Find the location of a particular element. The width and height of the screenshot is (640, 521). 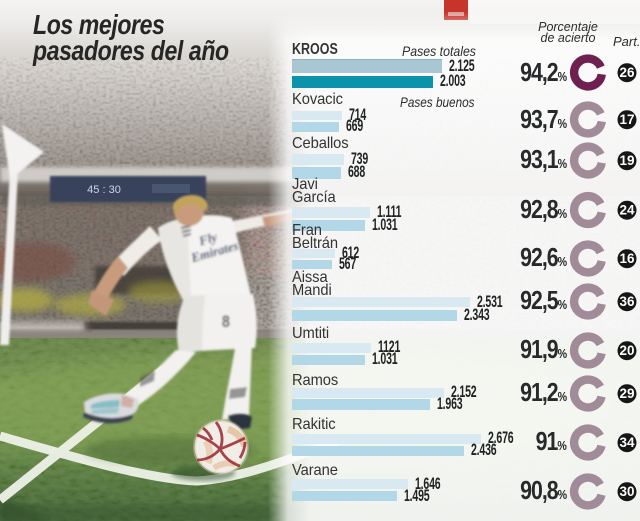

svg-text: 36 is located at coordinates (627, 301).